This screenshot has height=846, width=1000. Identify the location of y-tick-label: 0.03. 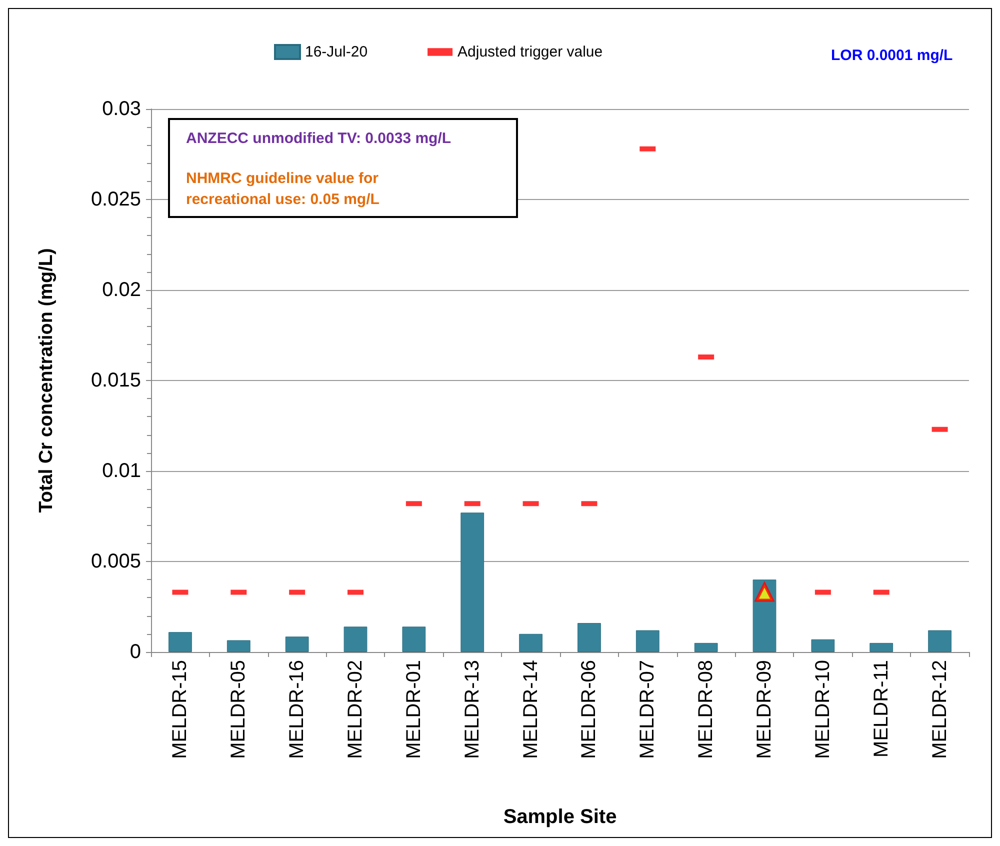
(121, 109).